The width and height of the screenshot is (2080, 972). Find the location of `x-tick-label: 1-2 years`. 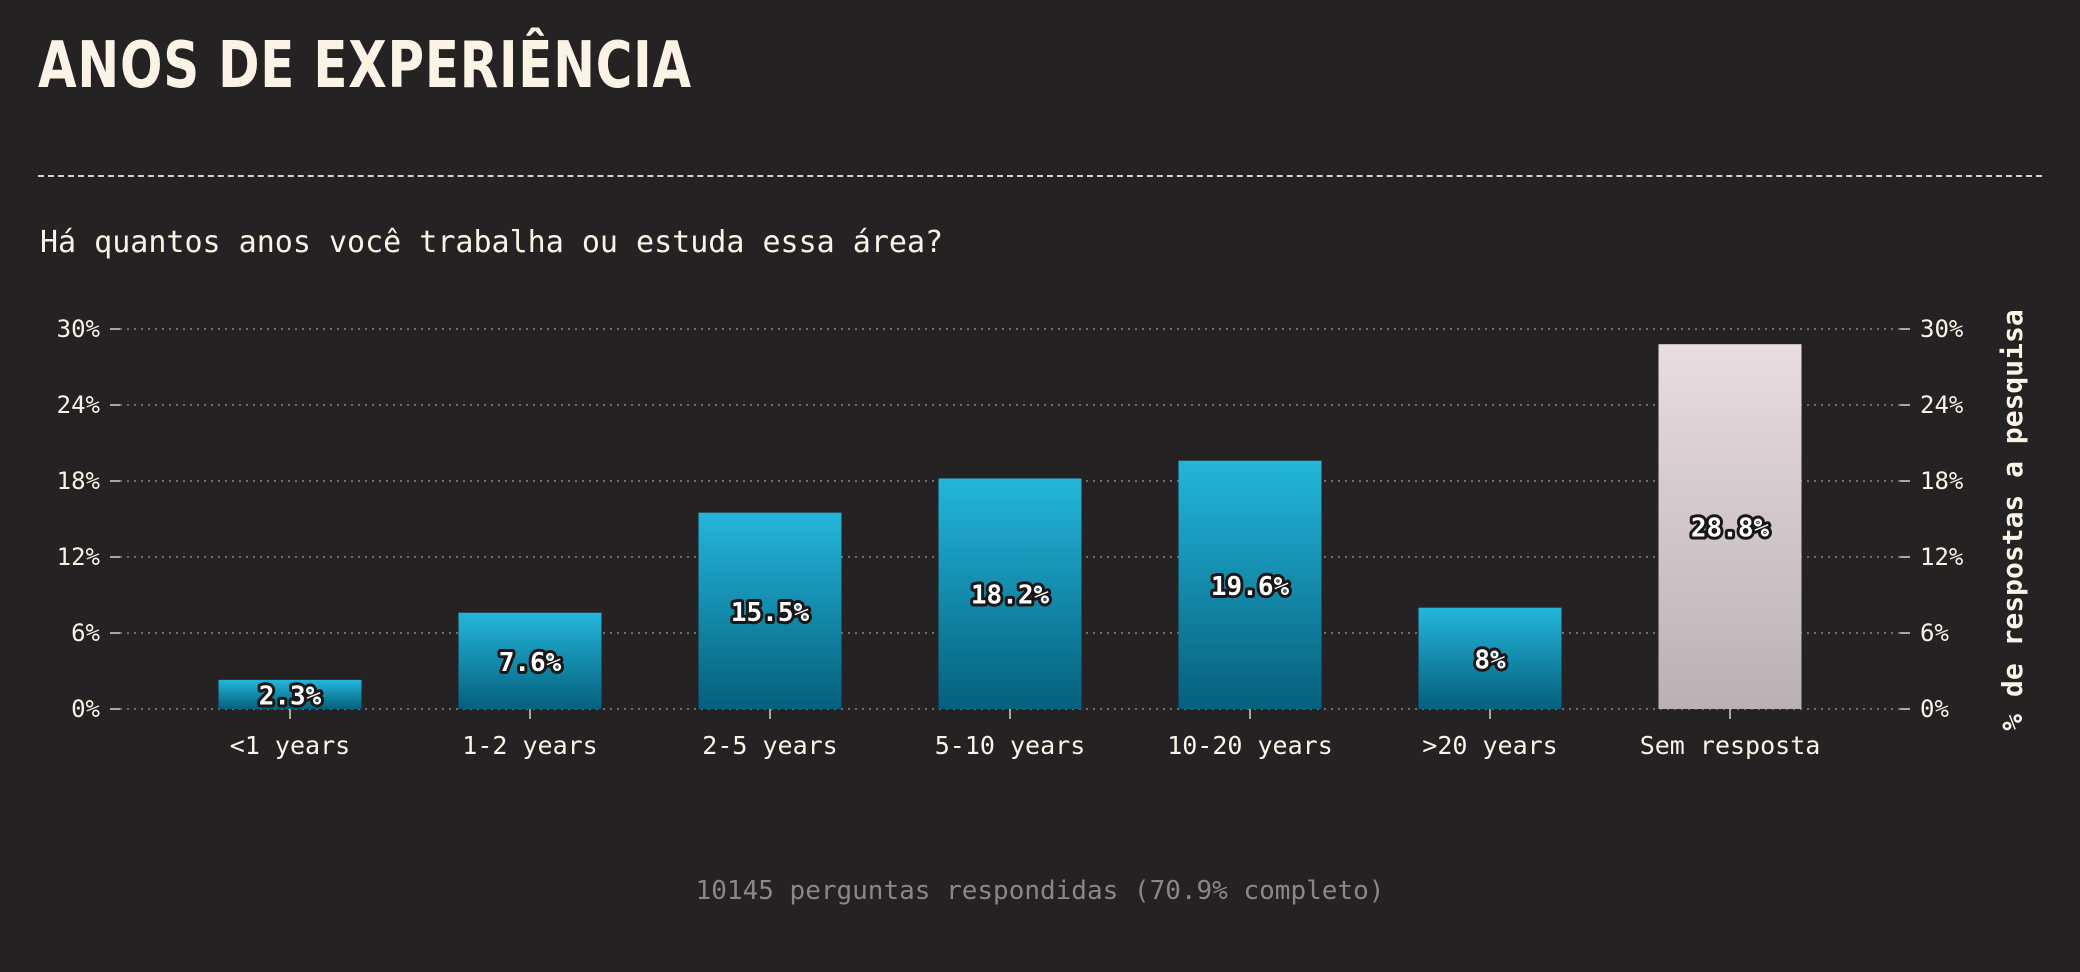

x-tick-label: 1-2 years is located at coordinates (529, 745).